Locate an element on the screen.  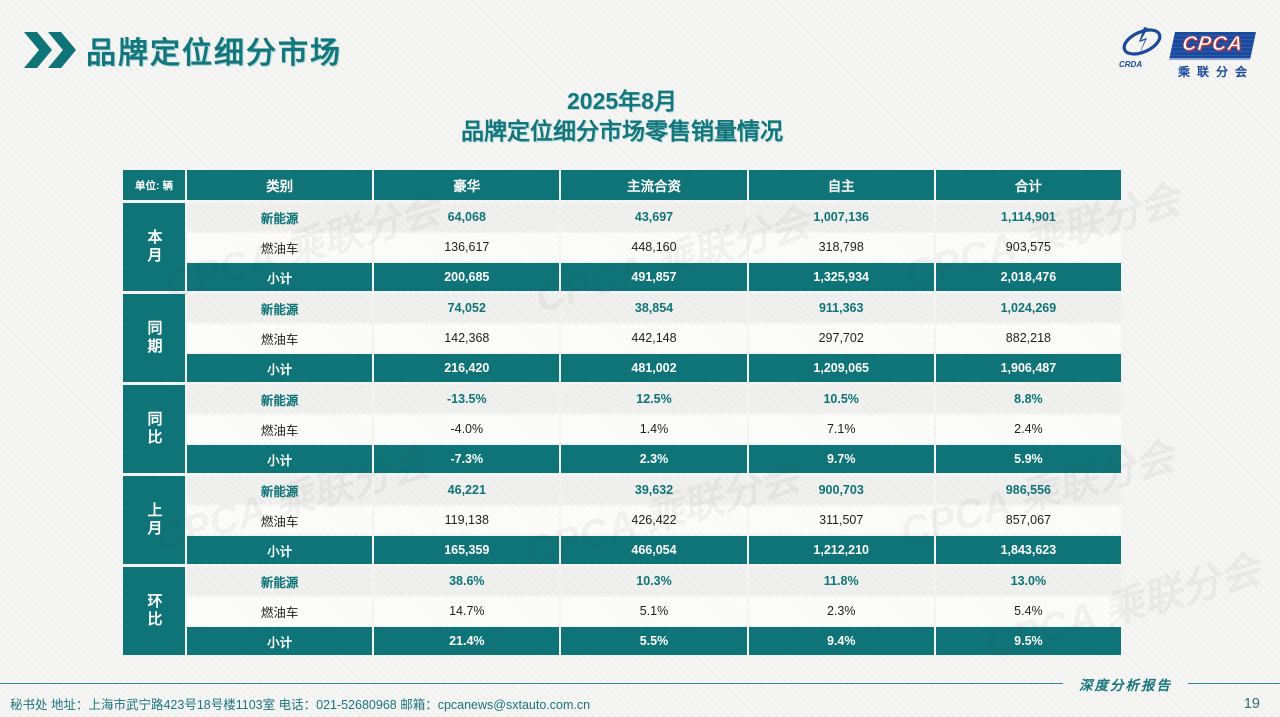
report-title-line2: 品牌定位细分市场零售销量情况 is located at coordinates (622, 131).